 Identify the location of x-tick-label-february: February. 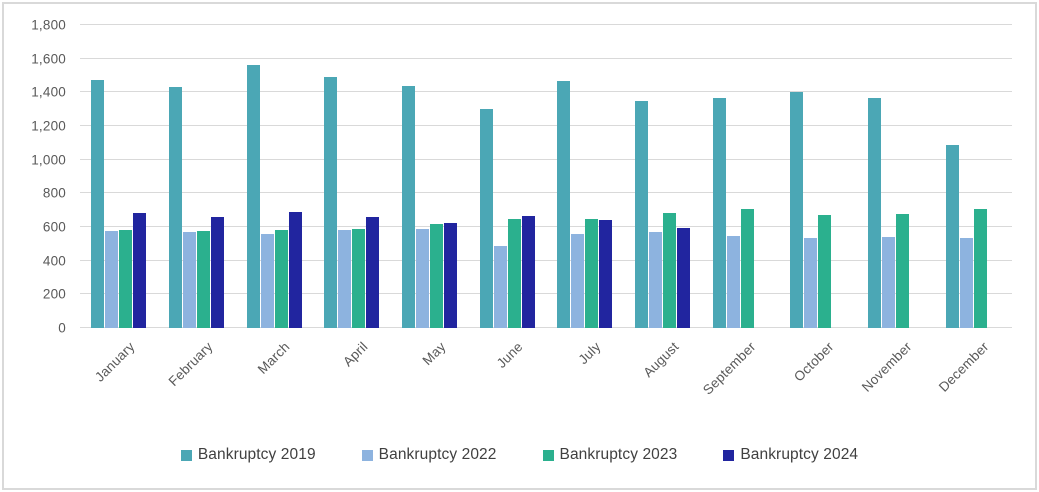
(190, 364).